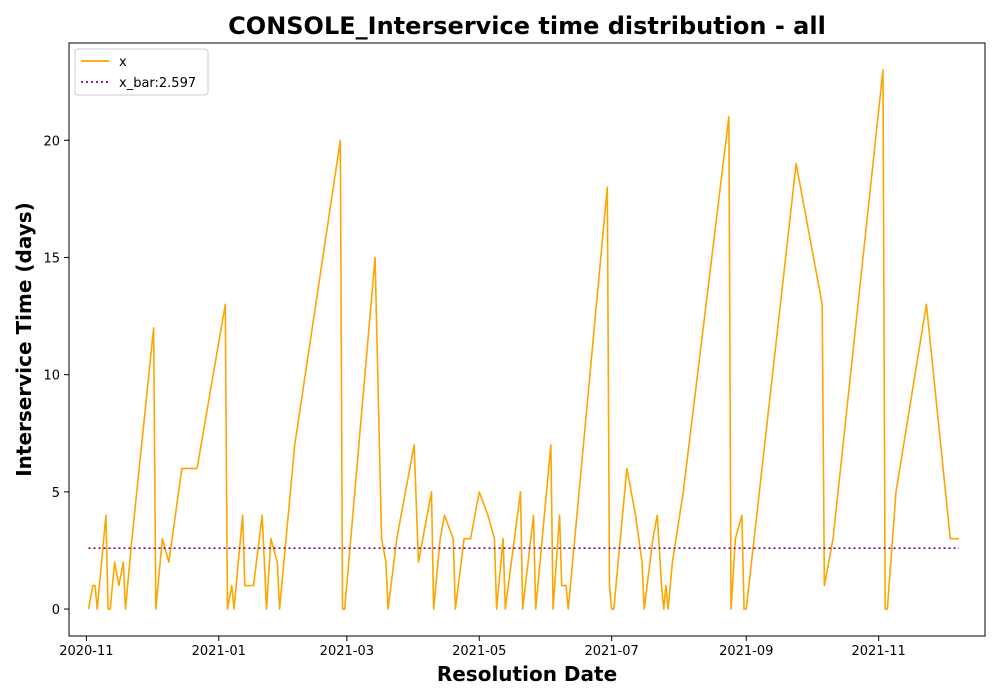 Image resolution: width=1000 pixels, height=700 pixels. I want to click on y-tick-label: 20, so click(51, 141).